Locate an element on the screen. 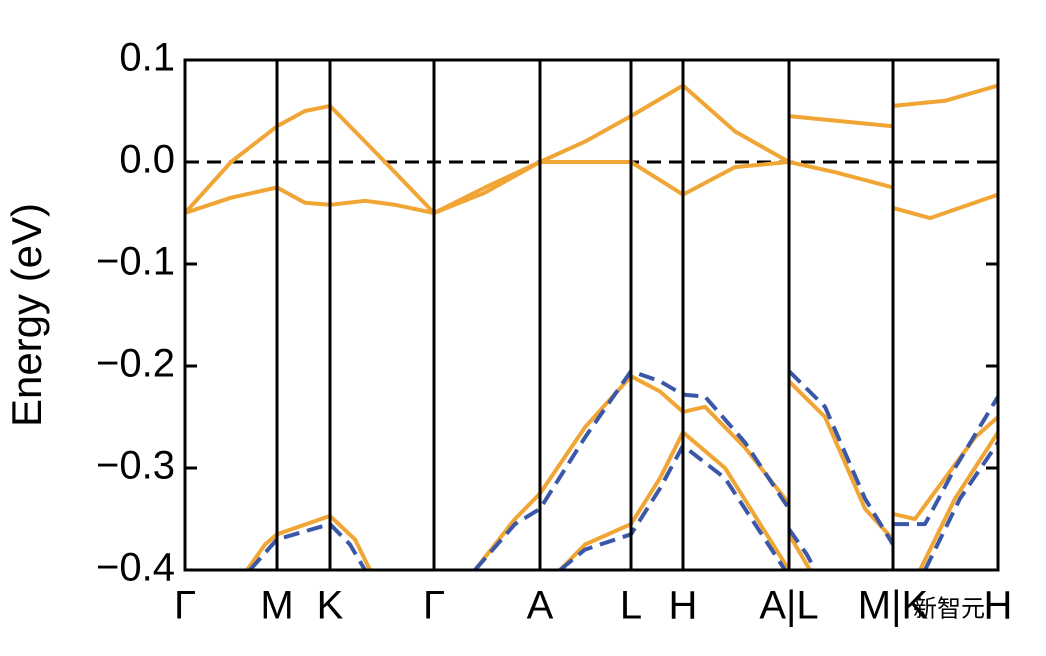  x-tick-label: M is located at coordinates (276, 606).